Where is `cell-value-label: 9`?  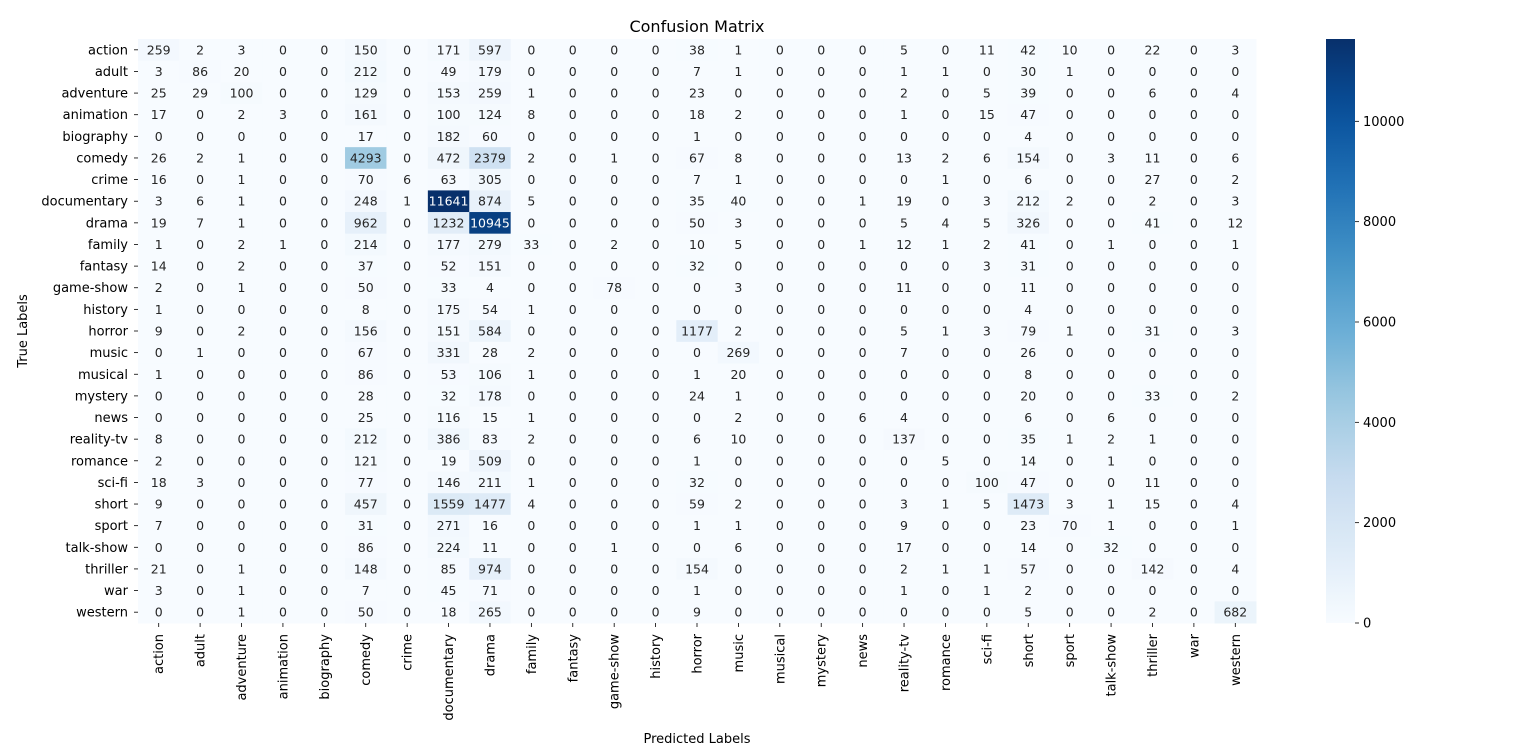 cell-value-label: 9 is located at coordinates (159, 504).